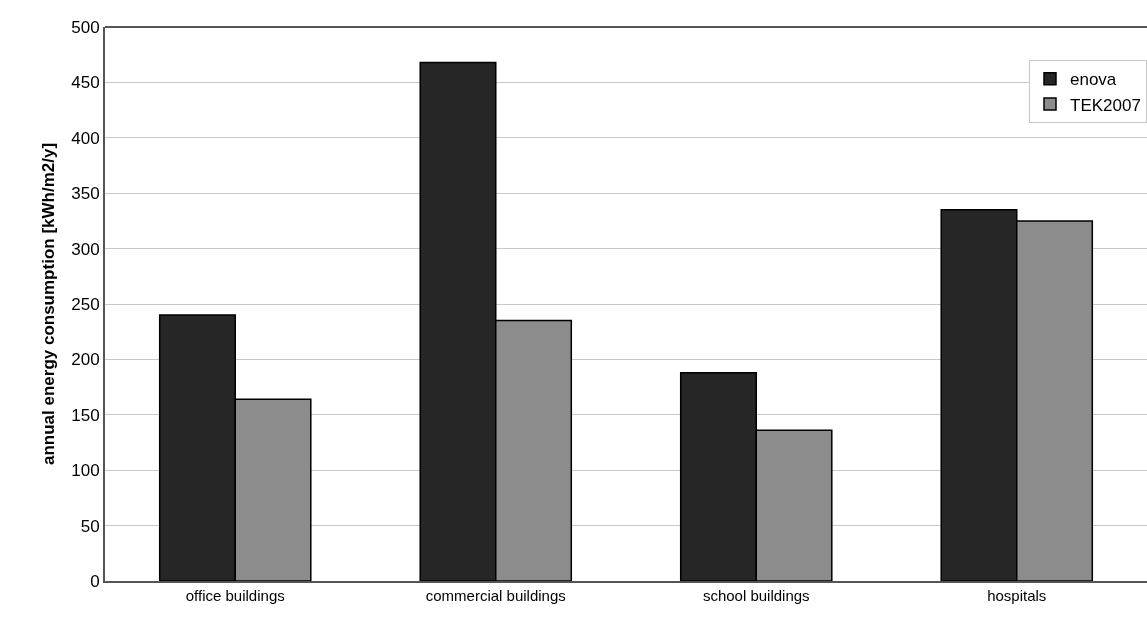 This screenshot has width=1147, height=619. I want to click on y-tick-label: 150, so click(85, 415).